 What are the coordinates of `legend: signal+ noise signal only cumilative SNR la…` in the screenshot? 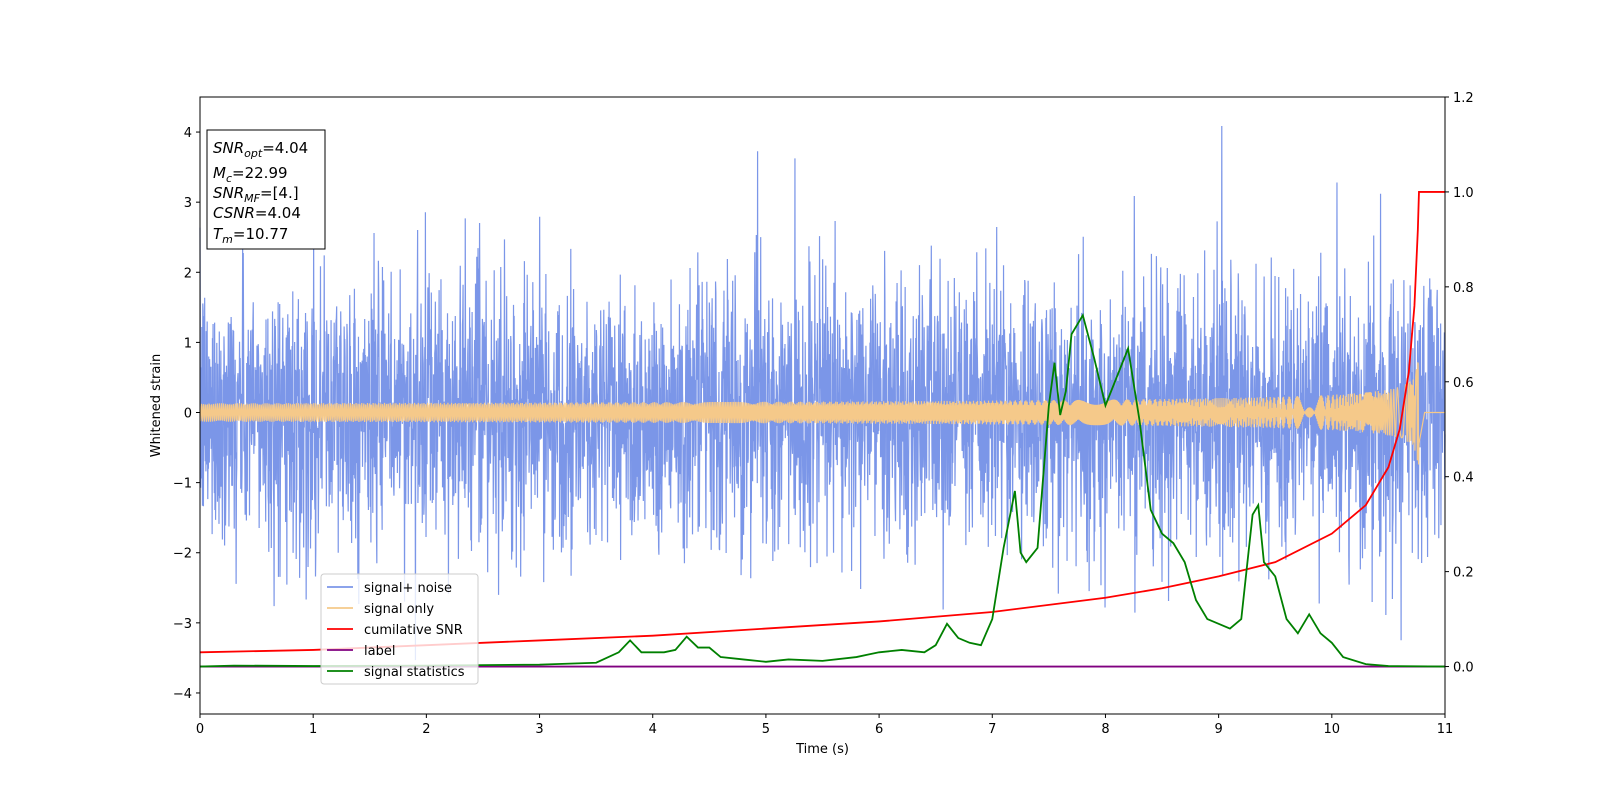 It's located at (399, 629).